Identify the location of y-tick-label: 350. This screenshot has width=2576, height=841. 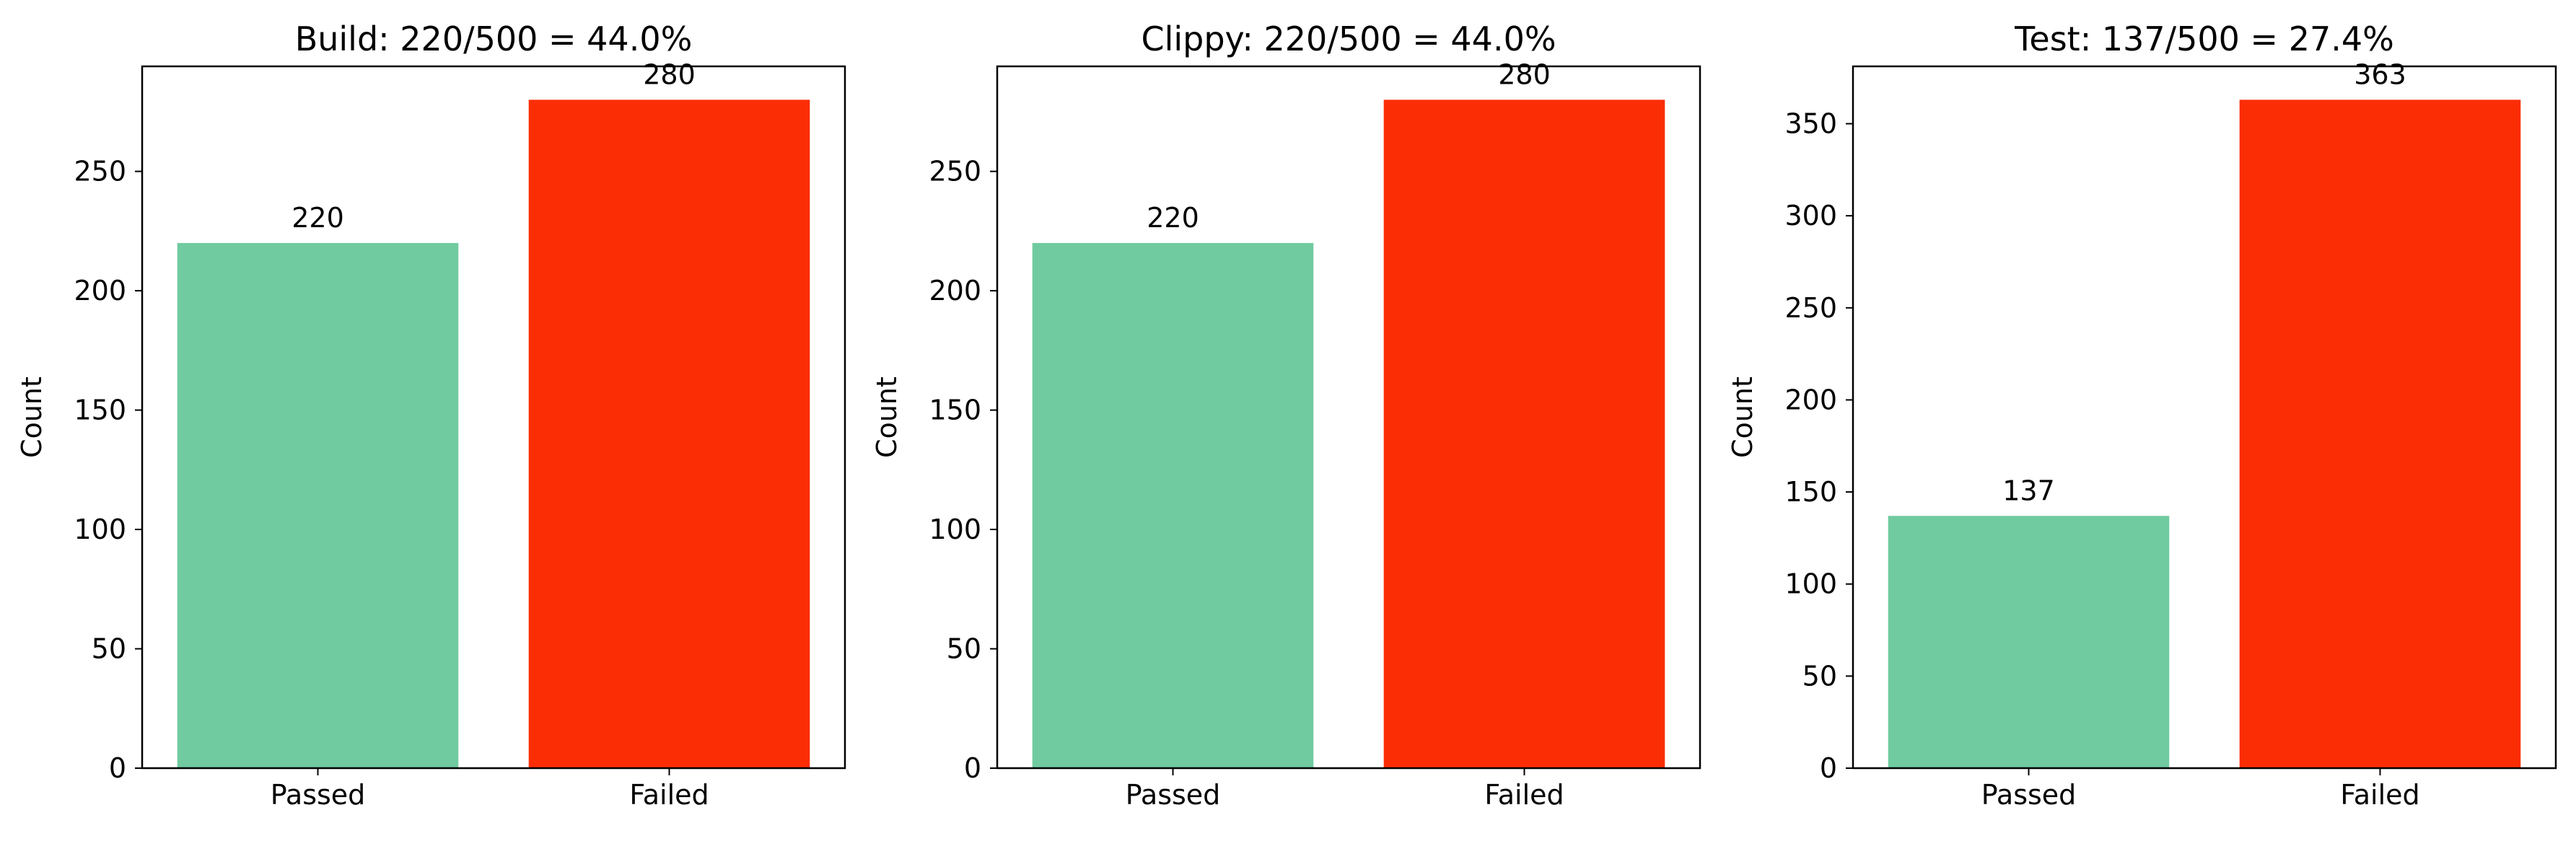
(1810, 124).